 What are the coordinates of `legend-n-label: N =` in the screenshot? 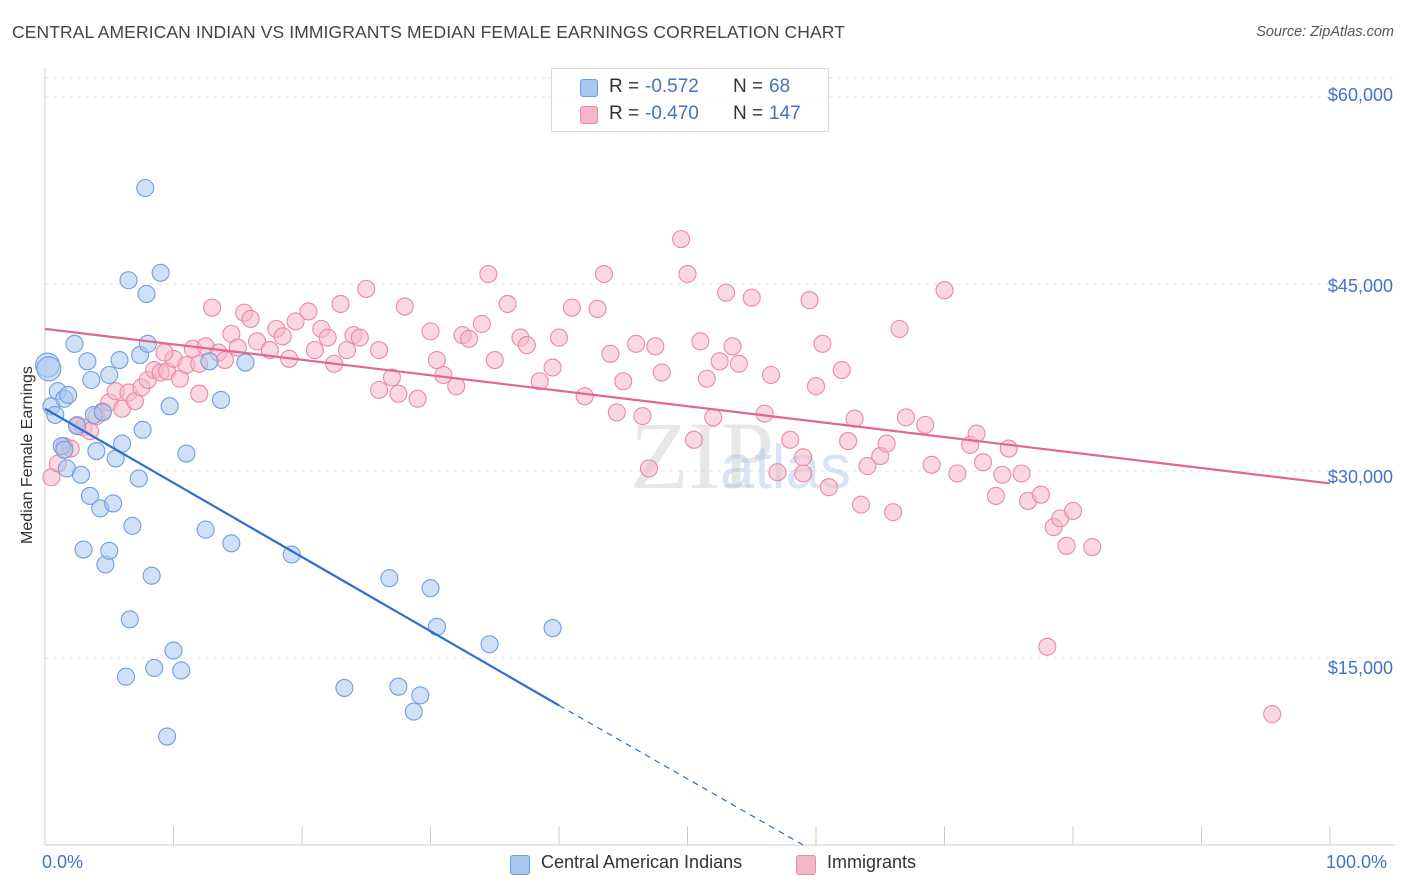 It's located at (748, 86).